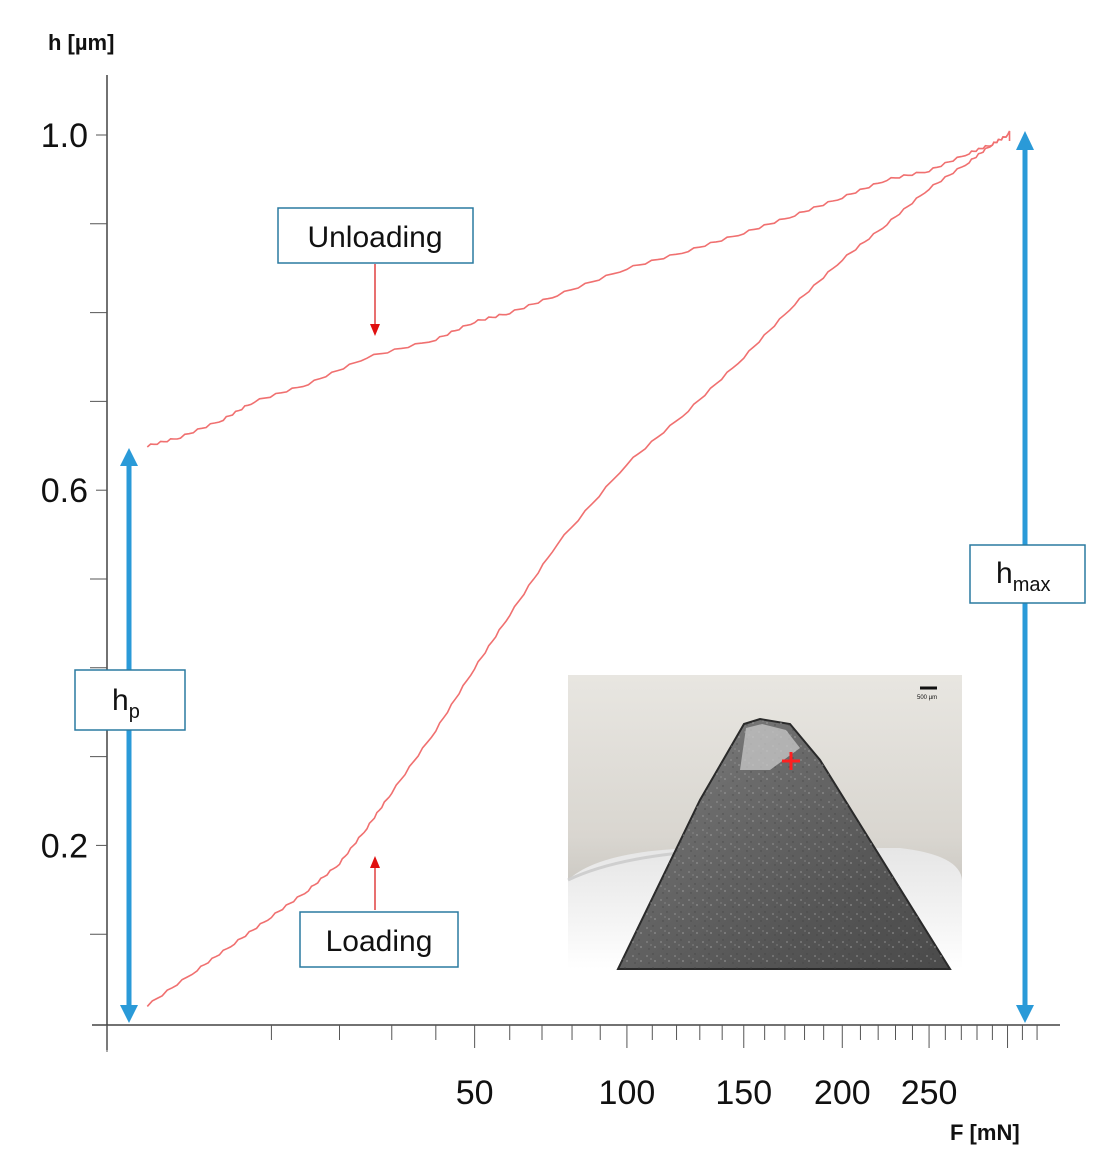 This screenshot has width=1102, height=1165. What do you see at coordinates (375, 330) in the screenshot?
I see `unloading-pointer-head` at bounding box center [375, 330].